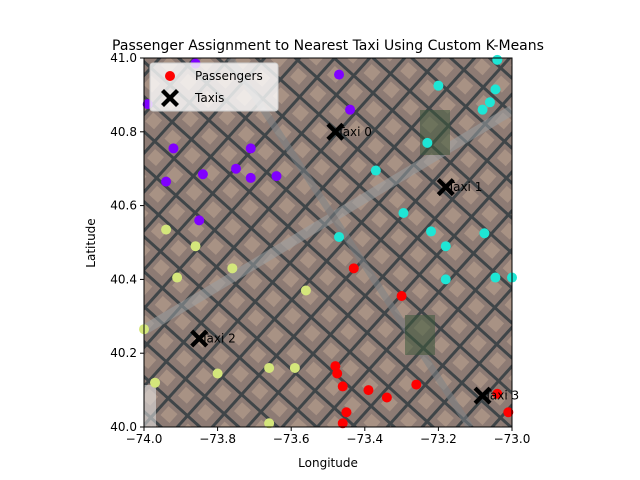  Describe the element at coordinates (218, 338) in the screenshot. I see `taxi-label: Taxi 2` at that location.